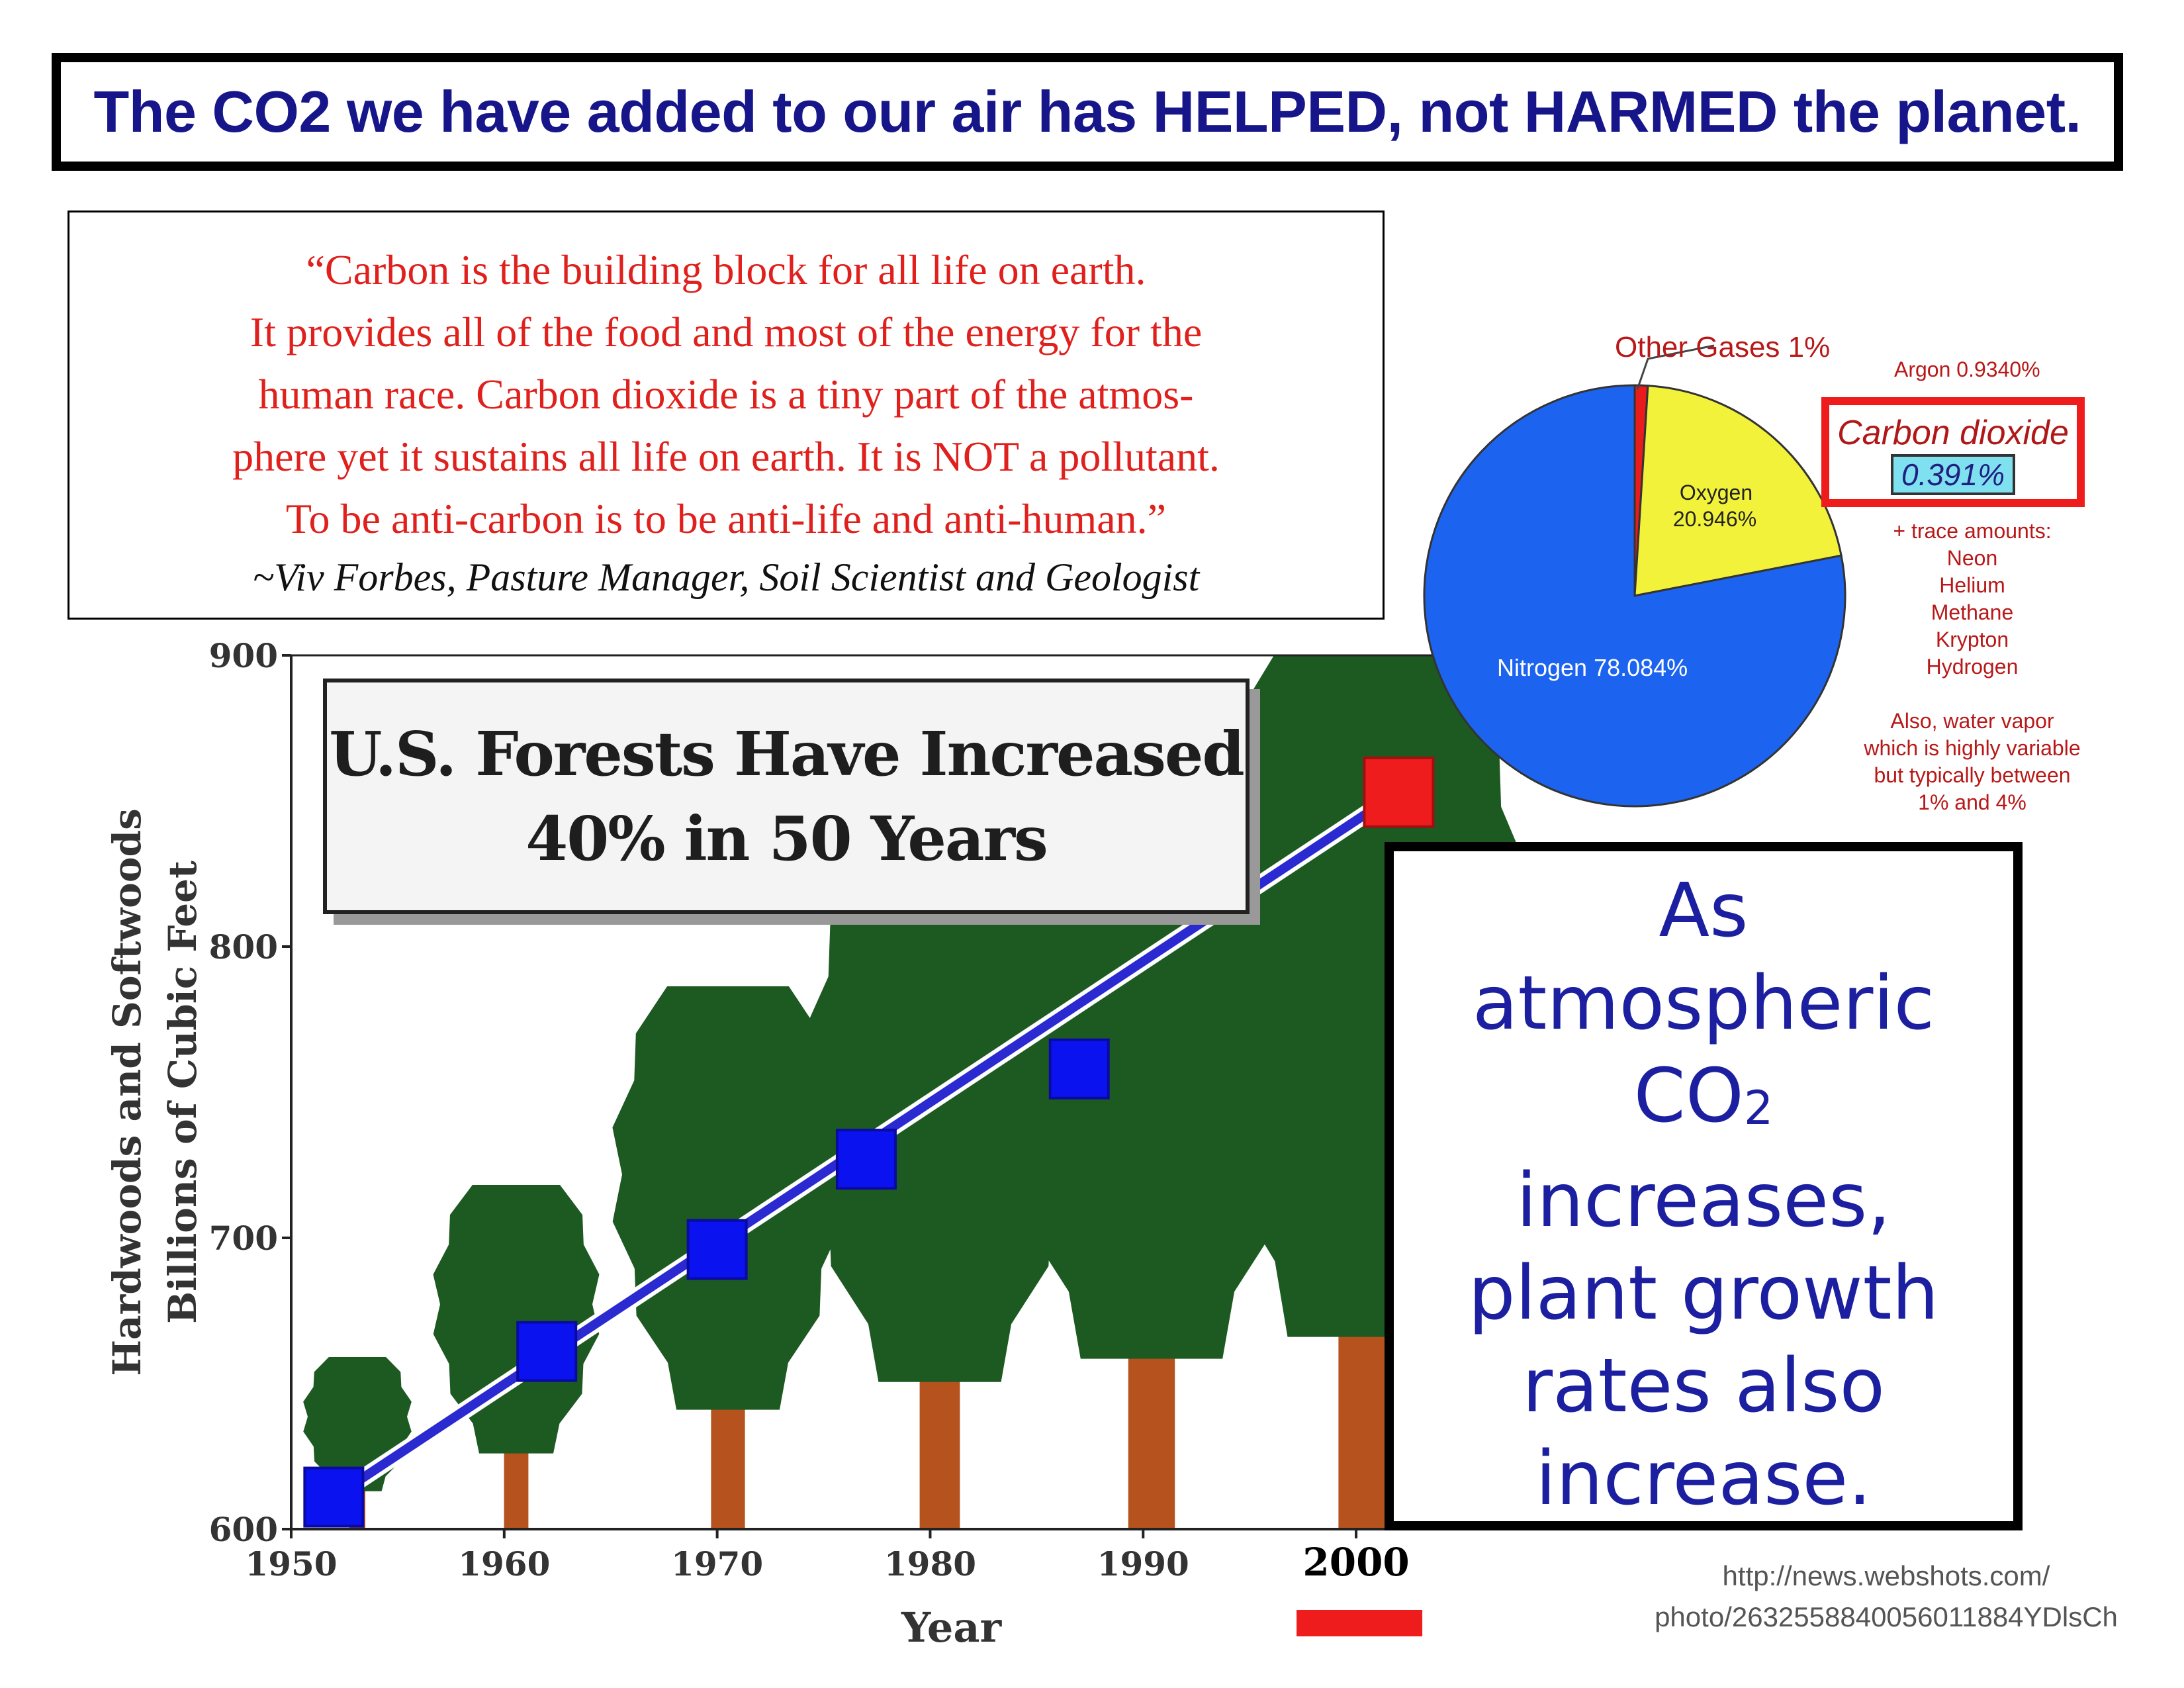 This screenshot has height=1688, width=2184. I want to click on x-axis-title: Year, so click(951, 1627).